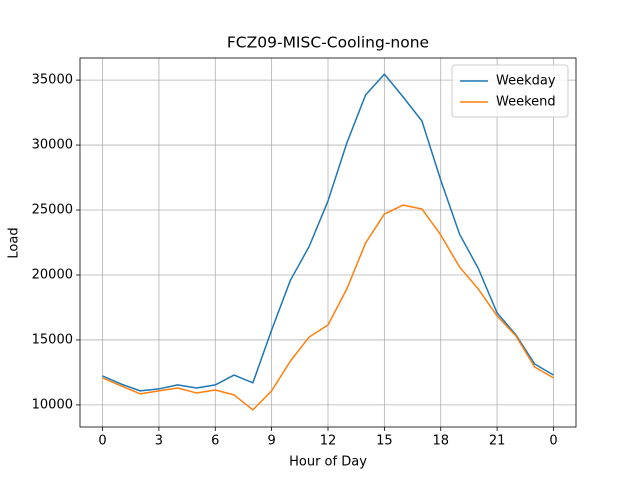 This screenshot has height=480, width=640. I want to click on y-tick-label: 25000, so click(52, 210).